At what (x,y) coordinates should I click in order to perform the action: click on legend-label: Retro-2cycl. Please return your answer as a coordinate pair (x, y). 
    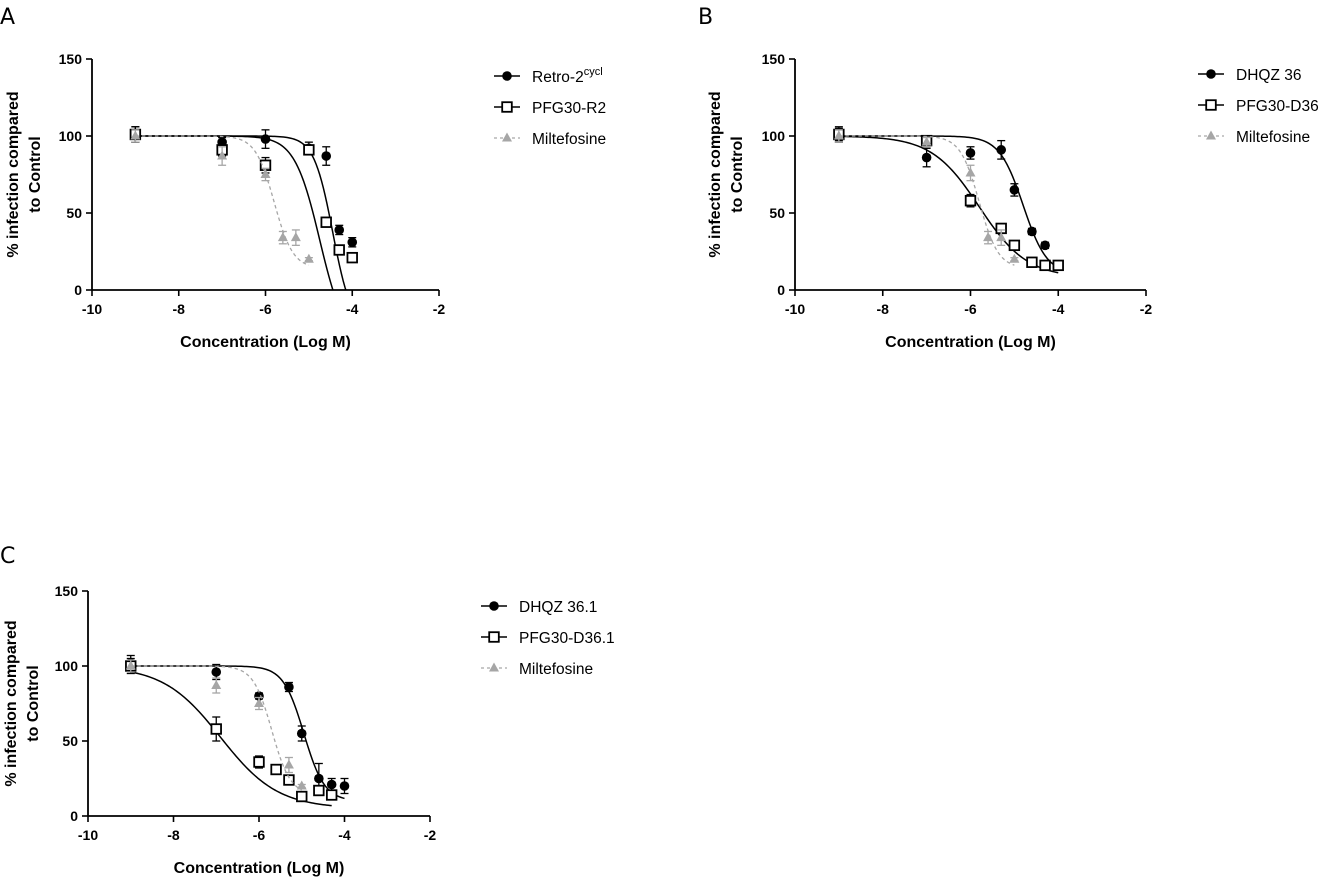
    Looking at the image, I should click on (567, 76).